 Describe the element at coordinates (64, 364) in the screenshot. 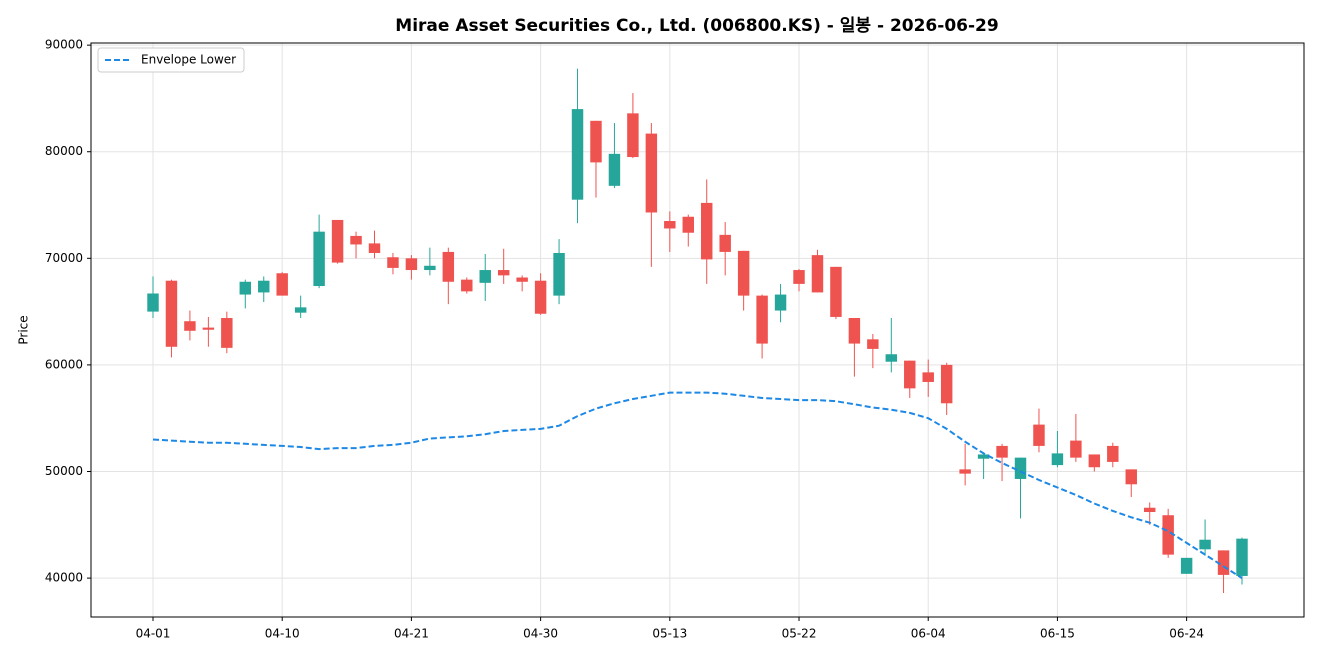

I see `y-tick-label: 60000` at that location.